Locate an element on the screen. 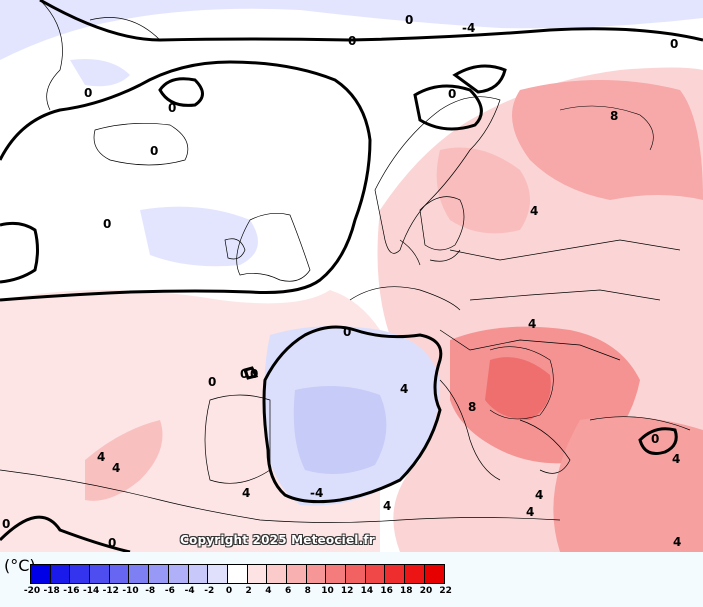 Image resolution: width=703 pixels, height=607 pixels. colorbar-tick-label: 16 is located at coordinates (386, 591).